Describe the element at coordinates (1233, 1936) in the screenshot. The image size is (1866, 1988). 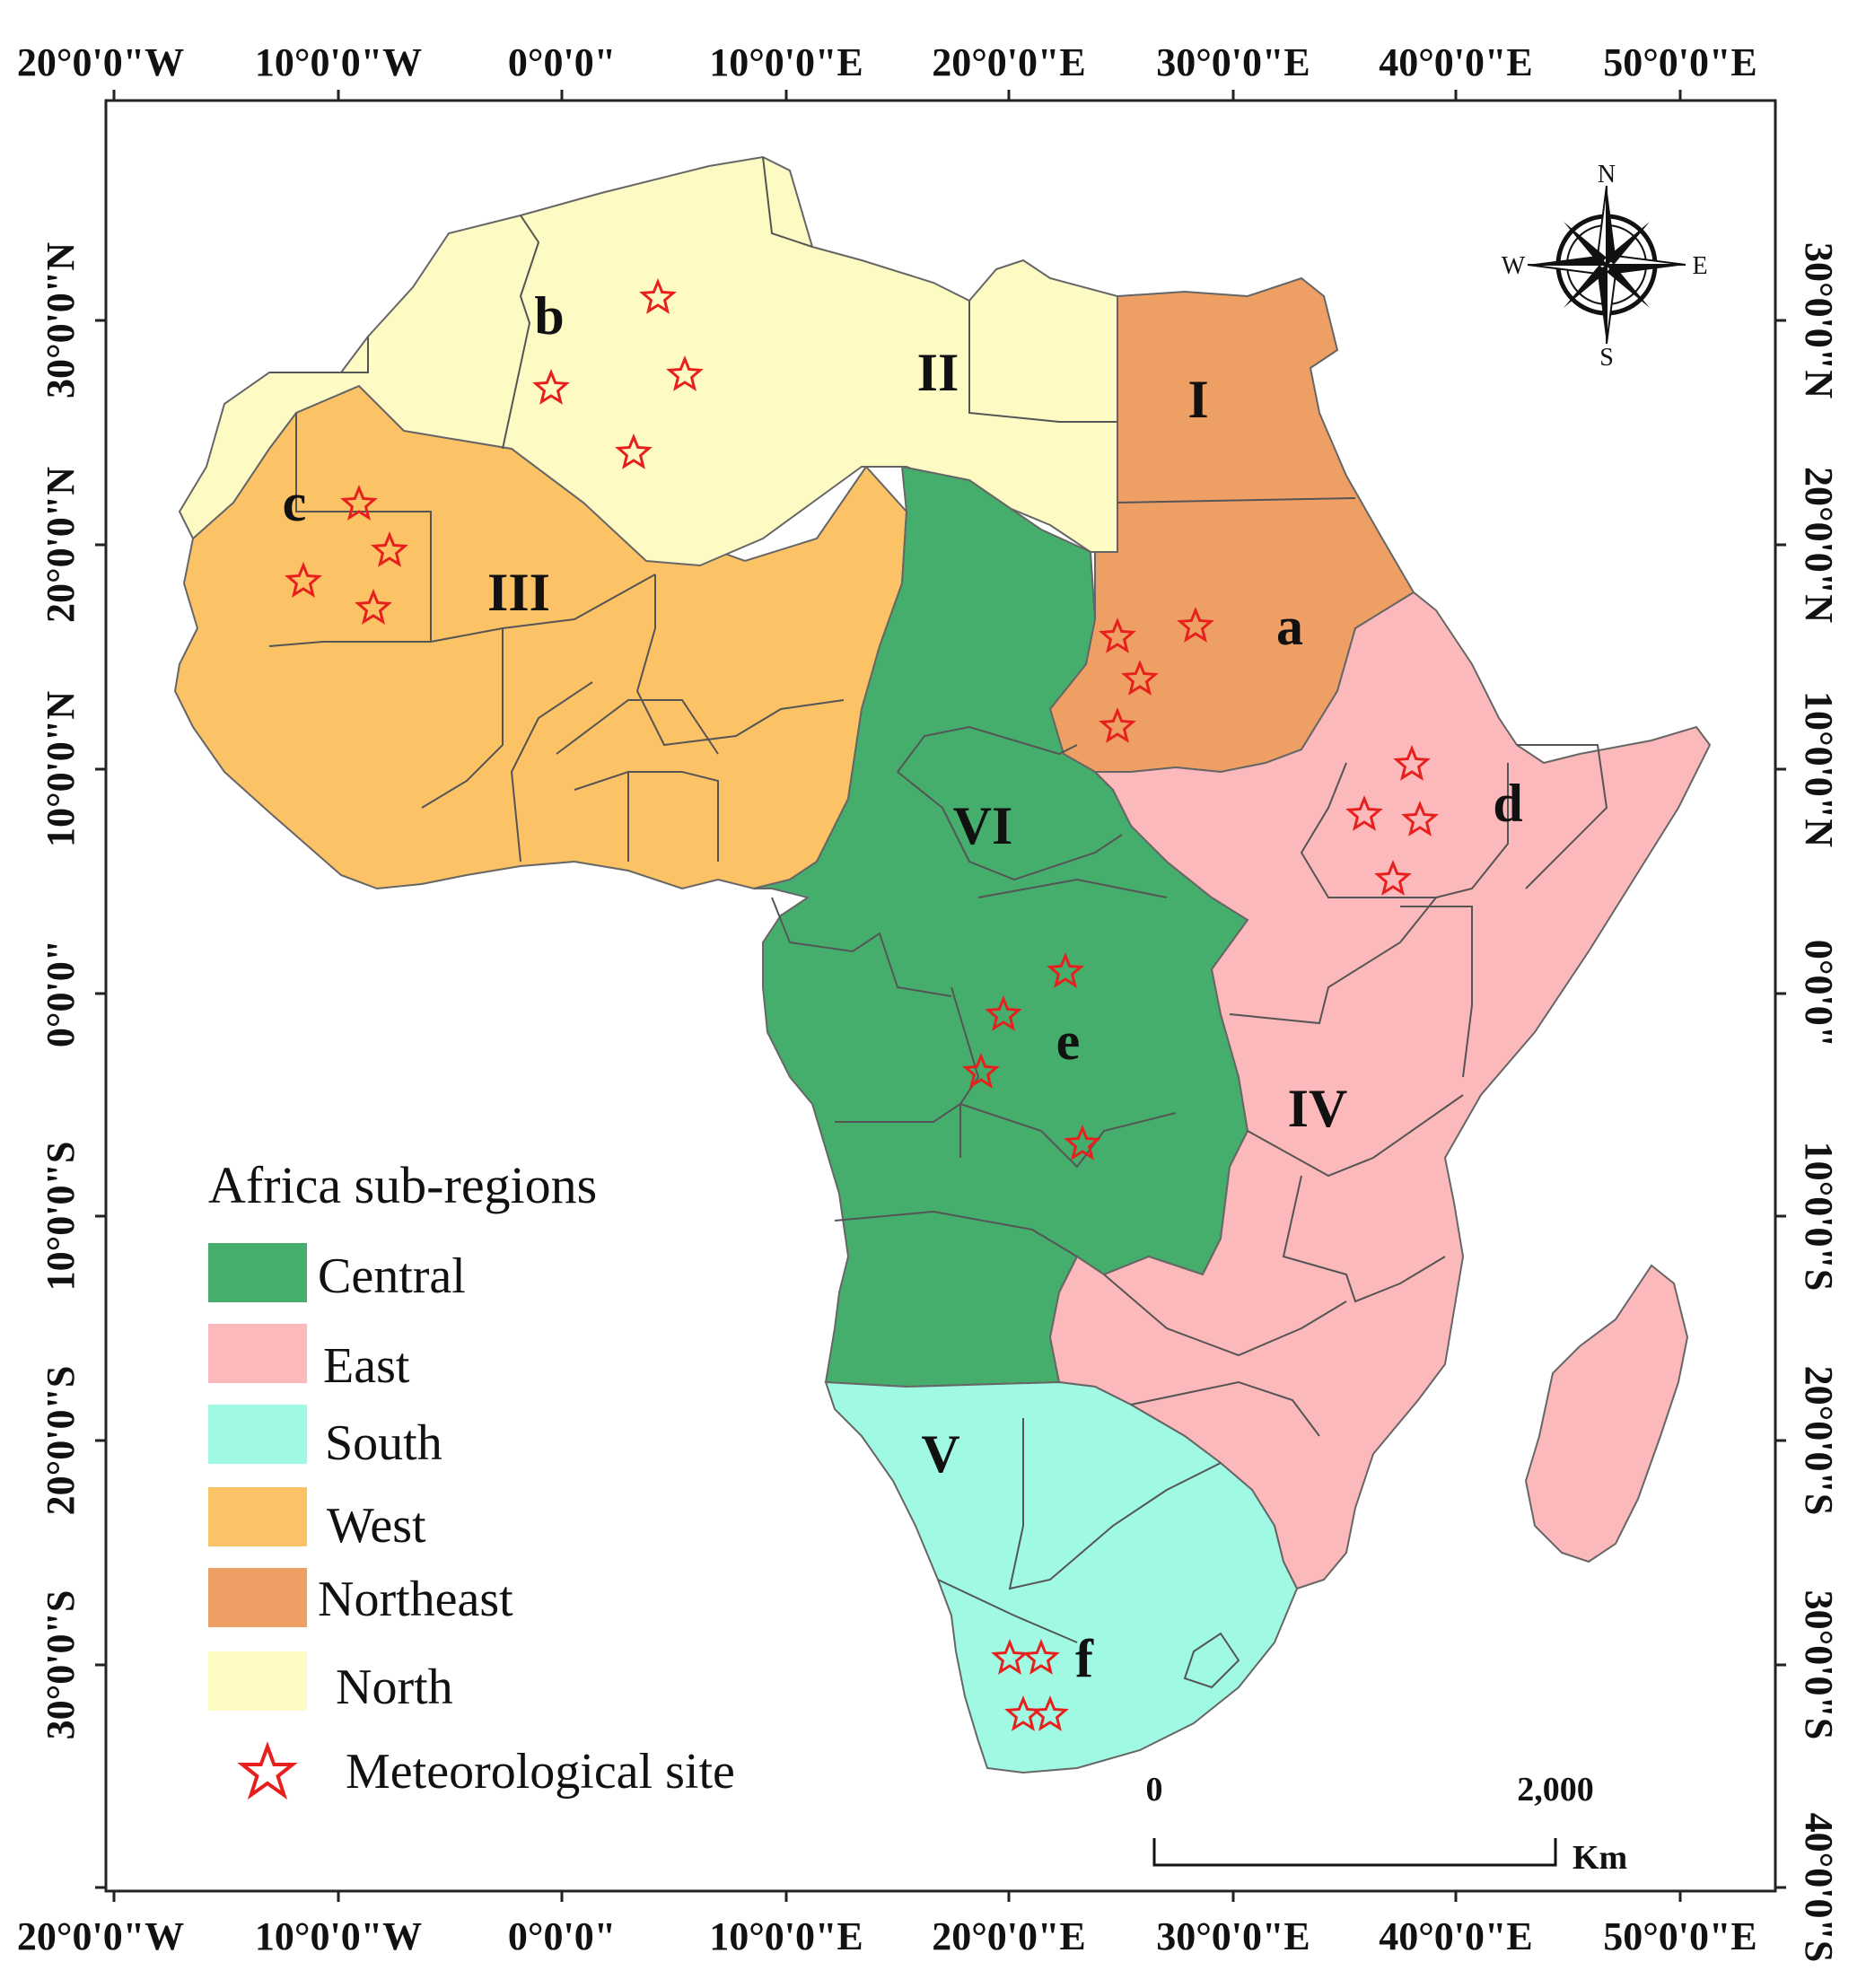
I see `bottom-tick-label: 30°0'0"E` at that location.